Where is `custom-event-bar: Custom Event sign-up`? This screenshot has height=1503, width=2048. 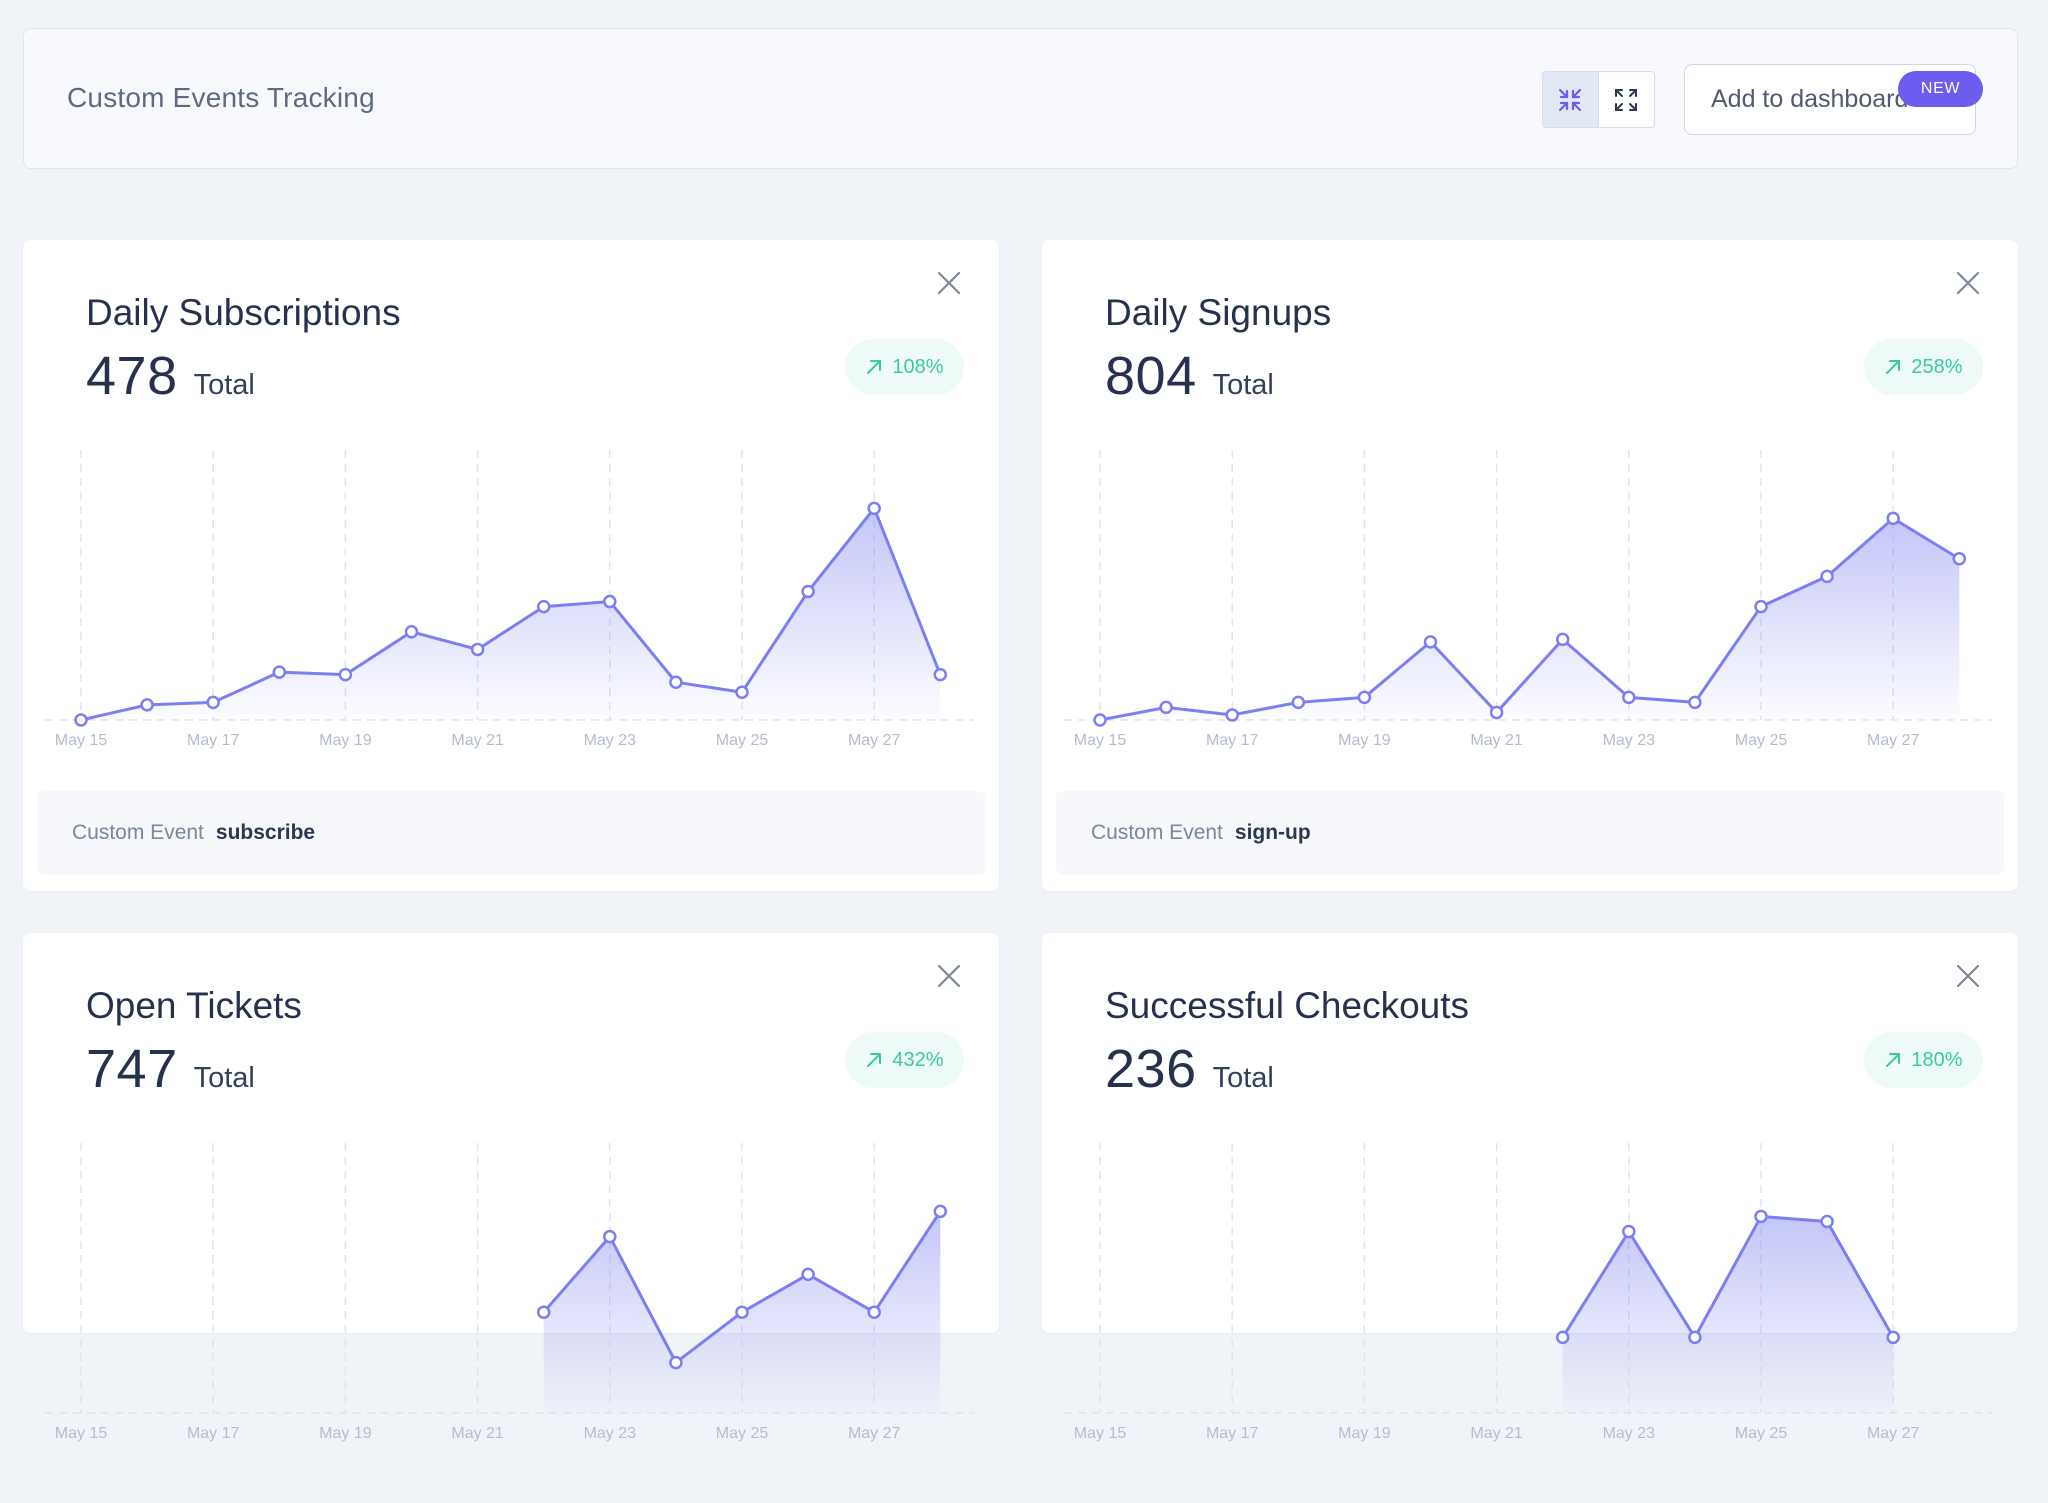 custom-event-bar: Custom Event sign-up is located at coordinates (1530, 833).